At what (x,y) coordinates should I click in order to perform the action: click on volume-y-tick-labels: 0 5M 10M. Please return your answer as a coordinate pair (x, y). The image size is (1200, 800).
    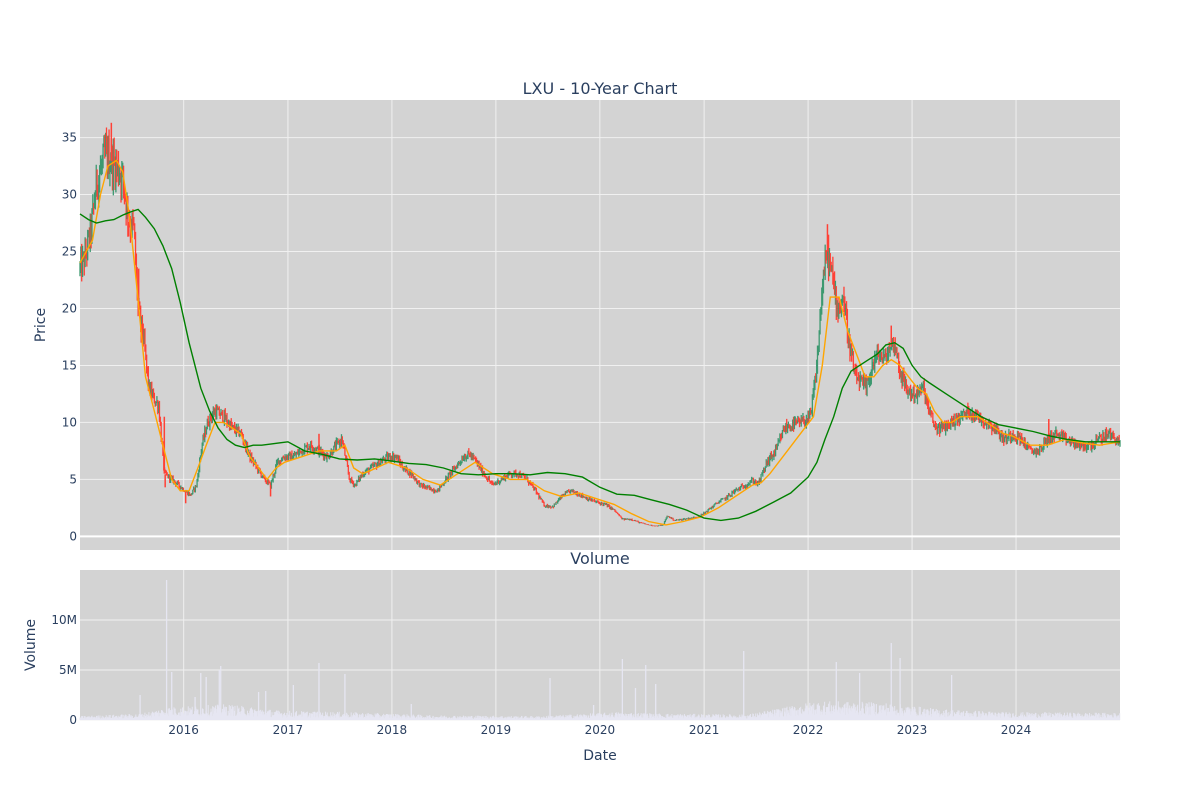
    Looking at the image, I should click on (64, 670).